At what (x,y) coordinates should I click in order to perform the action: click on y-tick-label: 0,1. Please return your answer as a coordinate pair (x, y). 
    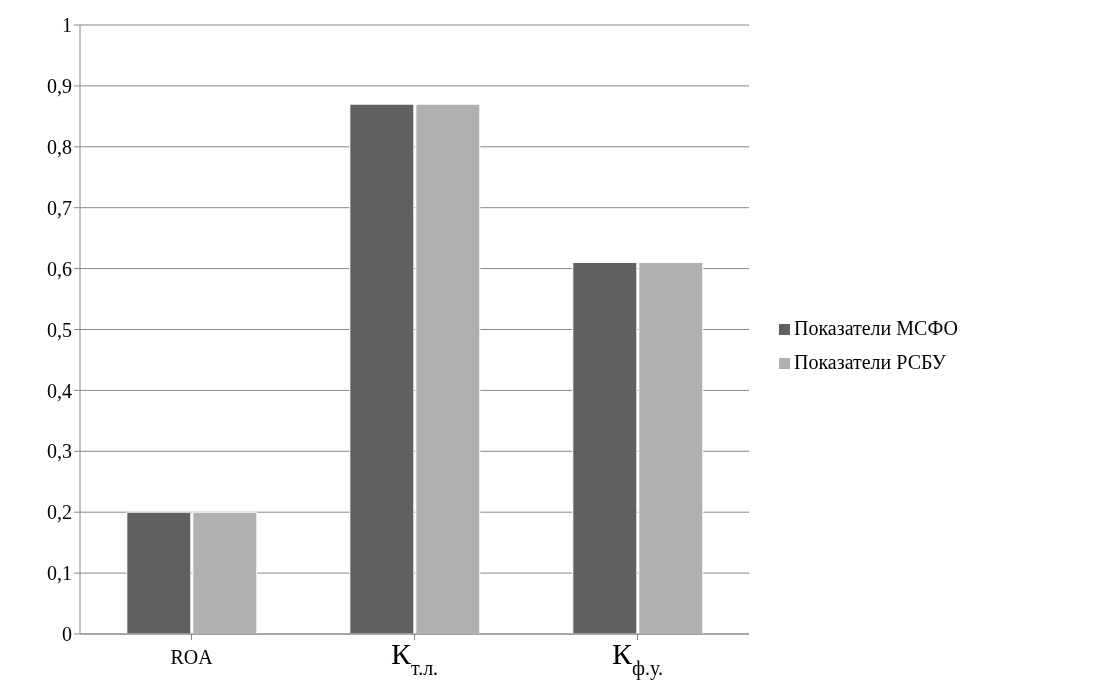
    Looking at the image, I should click on (59, 573).